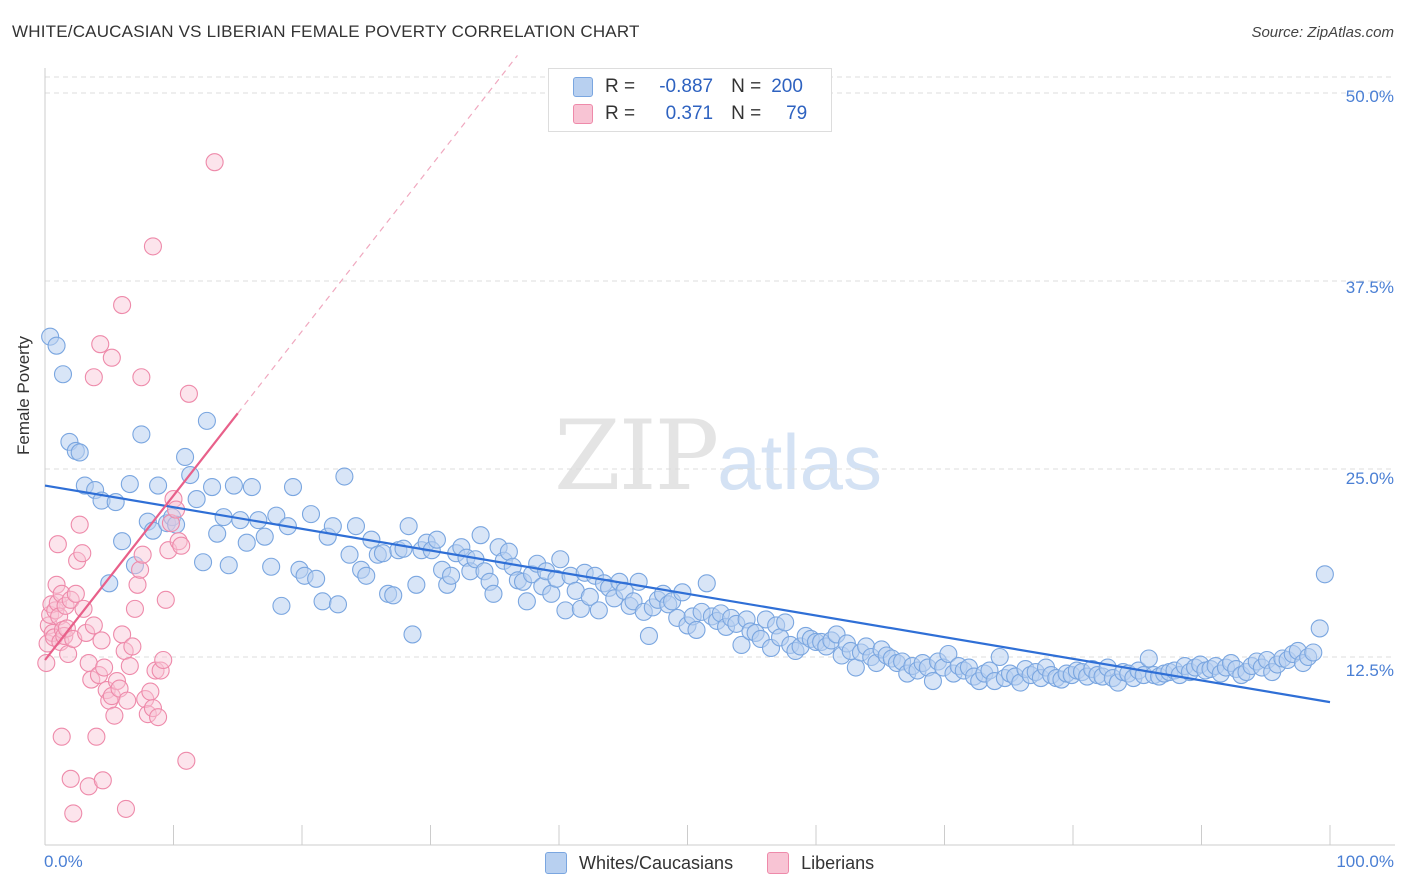  I want to click on legend-row-liberians: R = 0.371 N = 79, so click(690, 114).